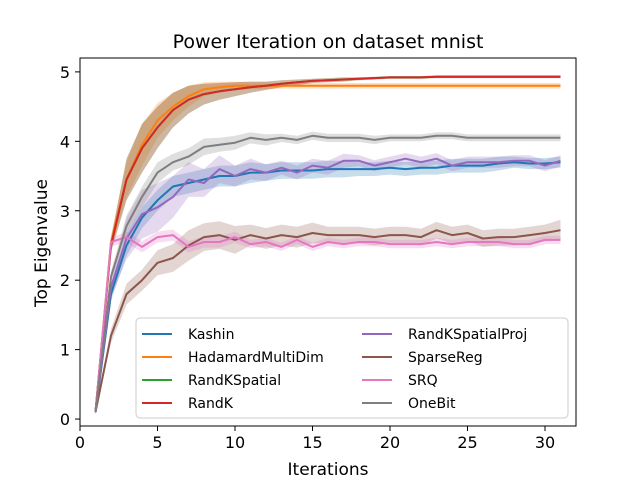 The image size is (640, 480). What do you see at coordinates (467, 442) in the screenshot?
I see `x-tick-label: 25` at bounding box center [467, 442].